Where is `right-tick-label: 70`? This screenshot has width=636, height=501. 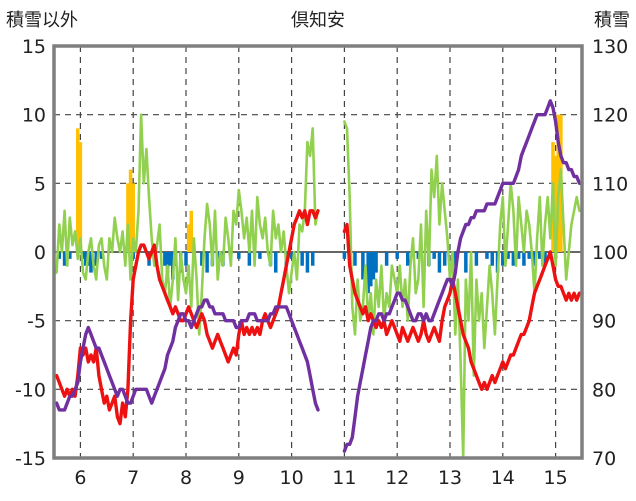
right-tick-label: 70 is located at coordinates (604, 459).